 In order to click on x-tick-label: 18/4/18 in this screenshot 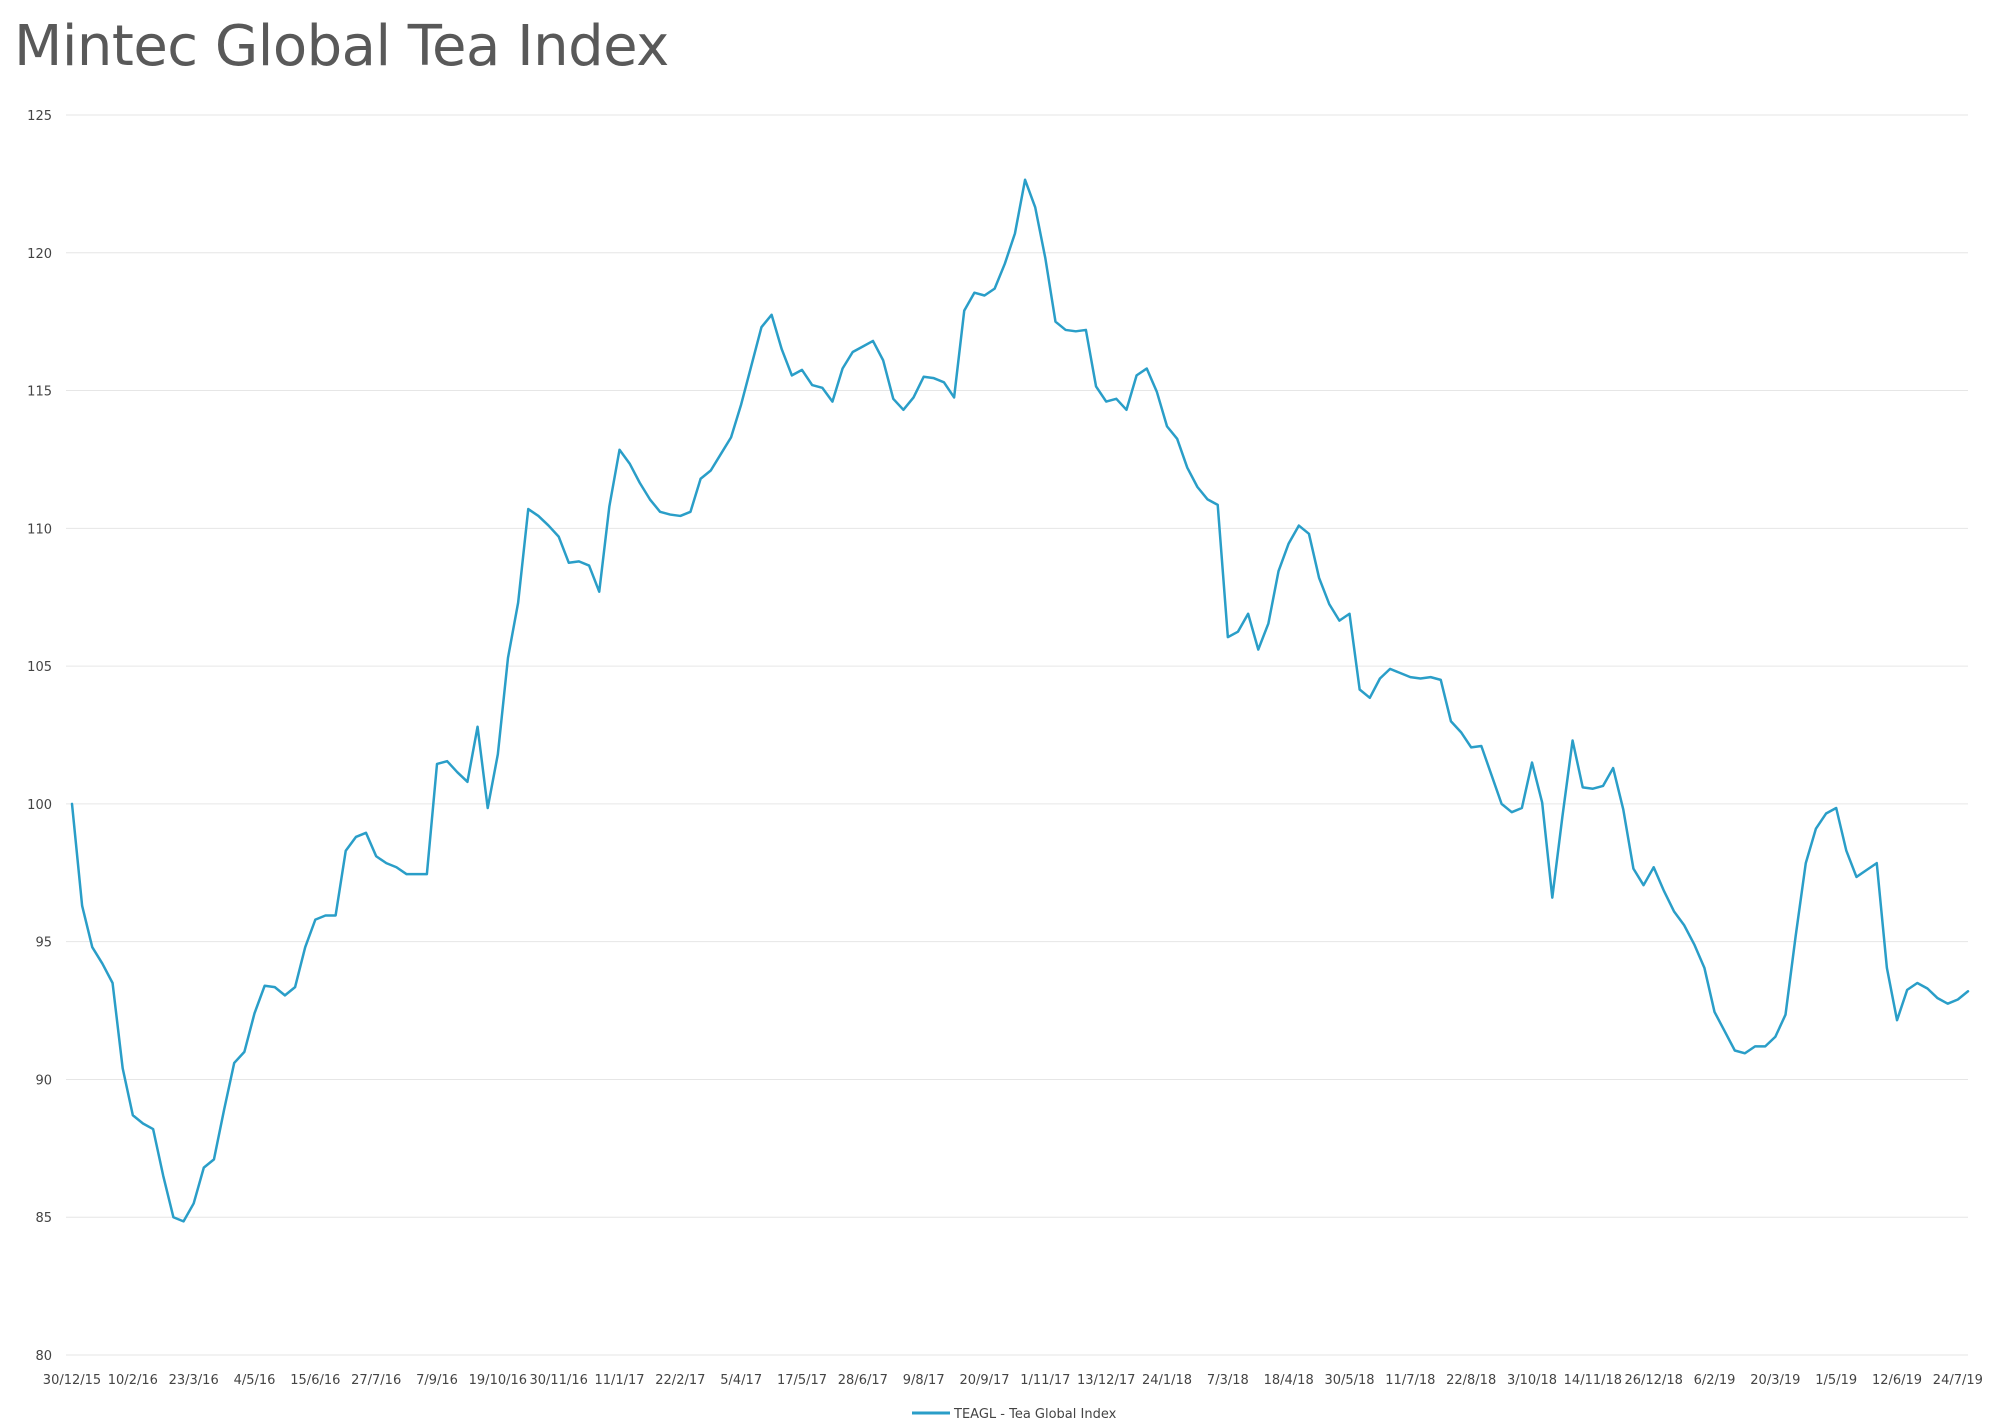, I will do `click(1289, 1380)`.